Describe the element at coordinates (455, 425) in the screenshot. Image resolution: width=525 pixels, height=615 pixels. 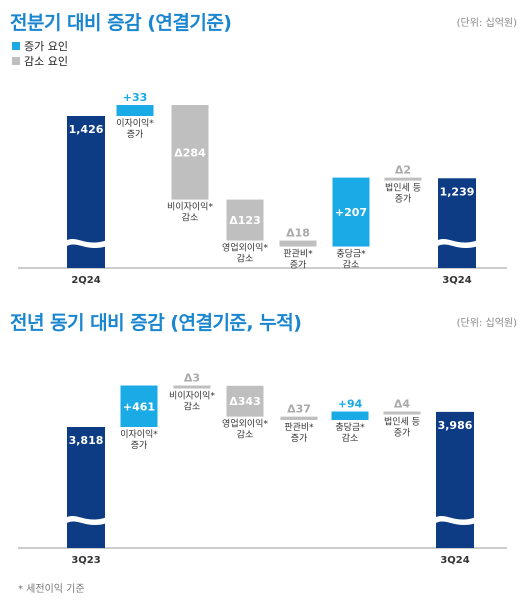
I see `total-value-label: 3,986` at that location.